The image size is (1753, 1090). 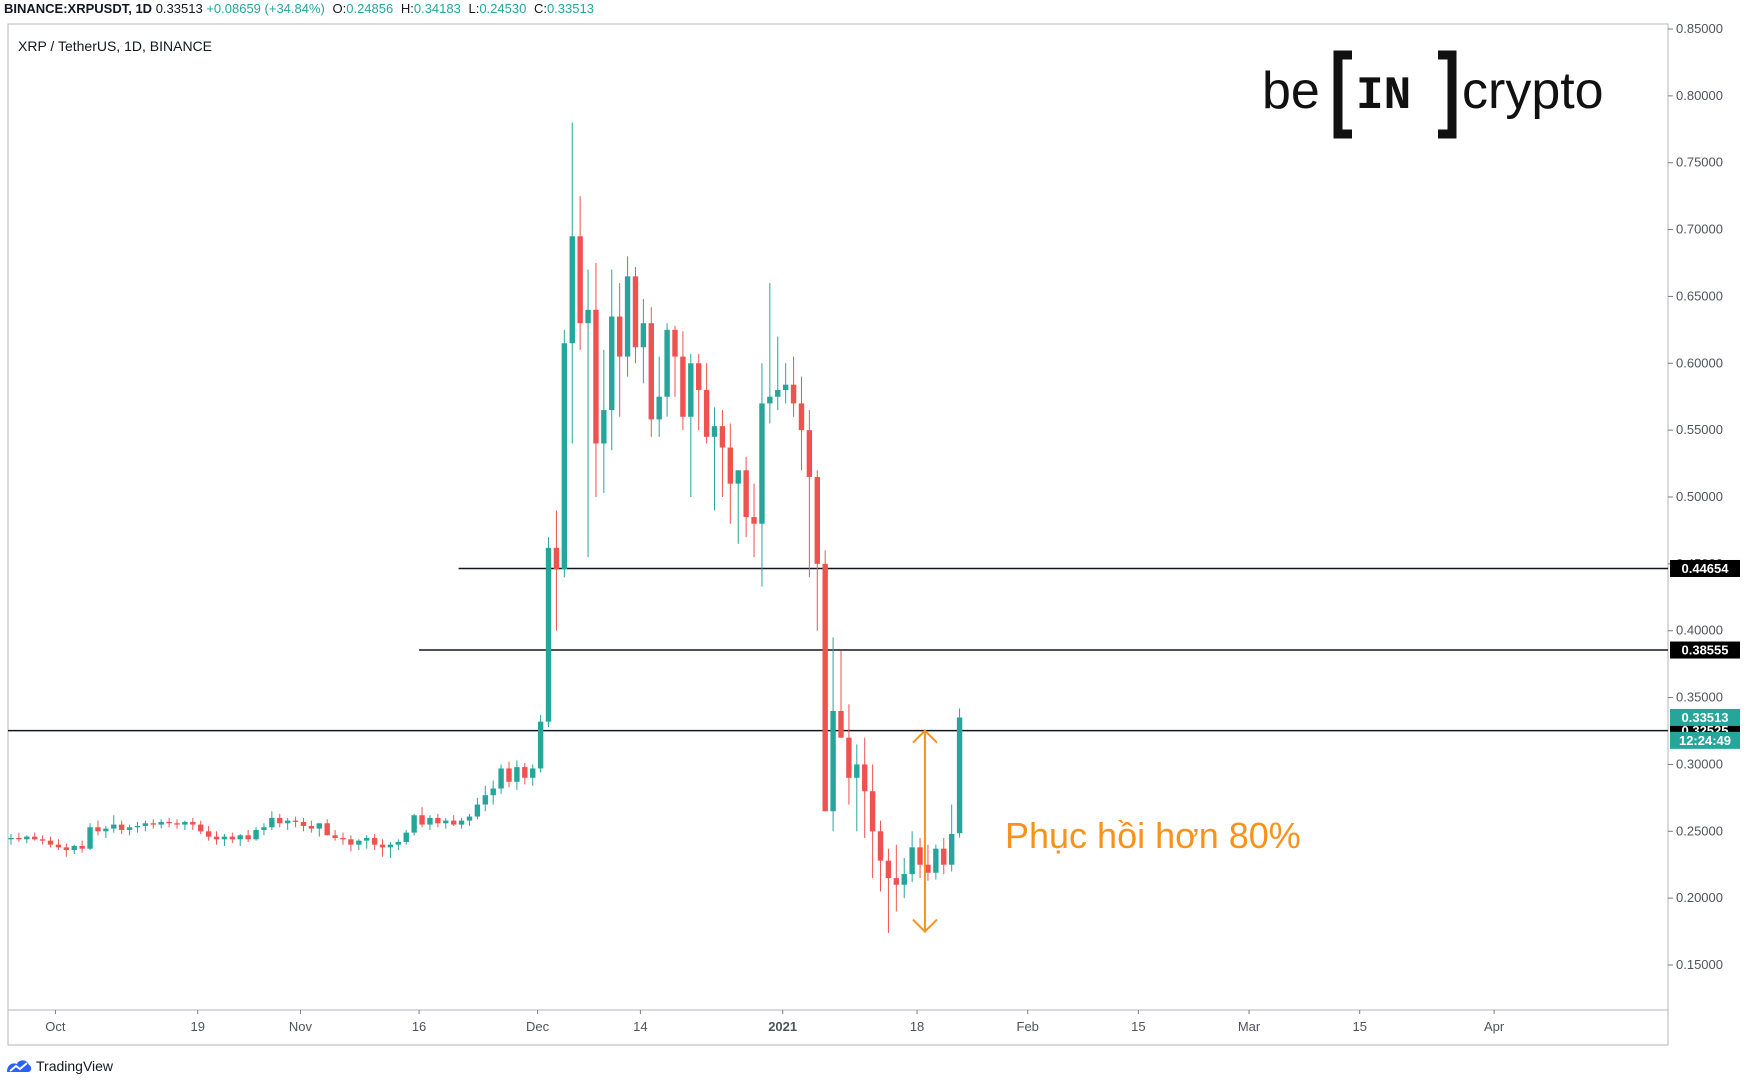 I want to click on open-label: O:, so click(x=339, y=8).